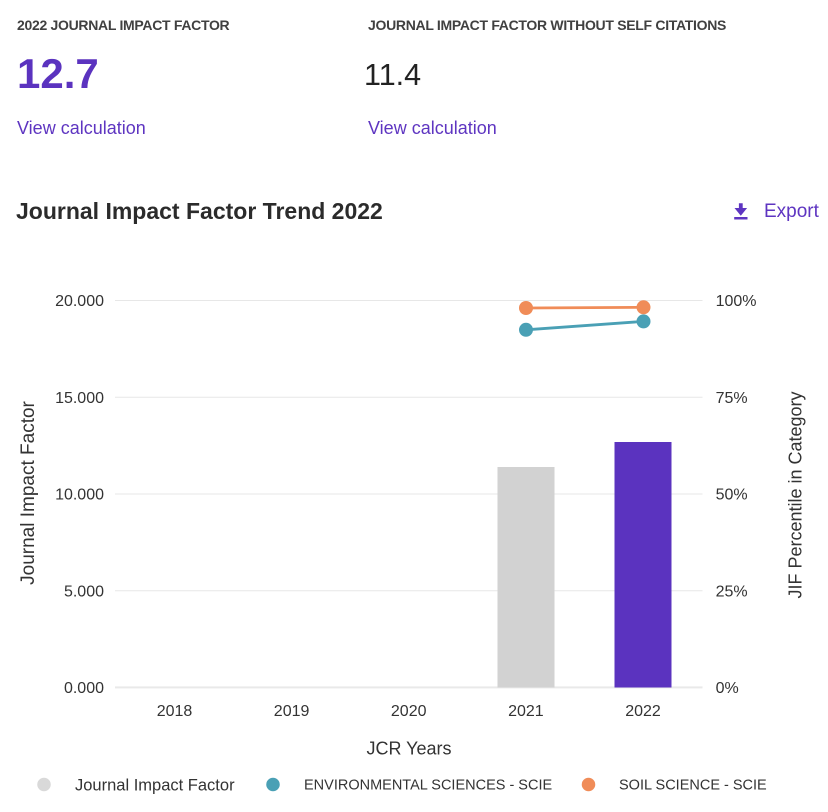 The width and height of the screenshot is (828, 812). I want to click on svg-text: 2018, so click(175, 711).